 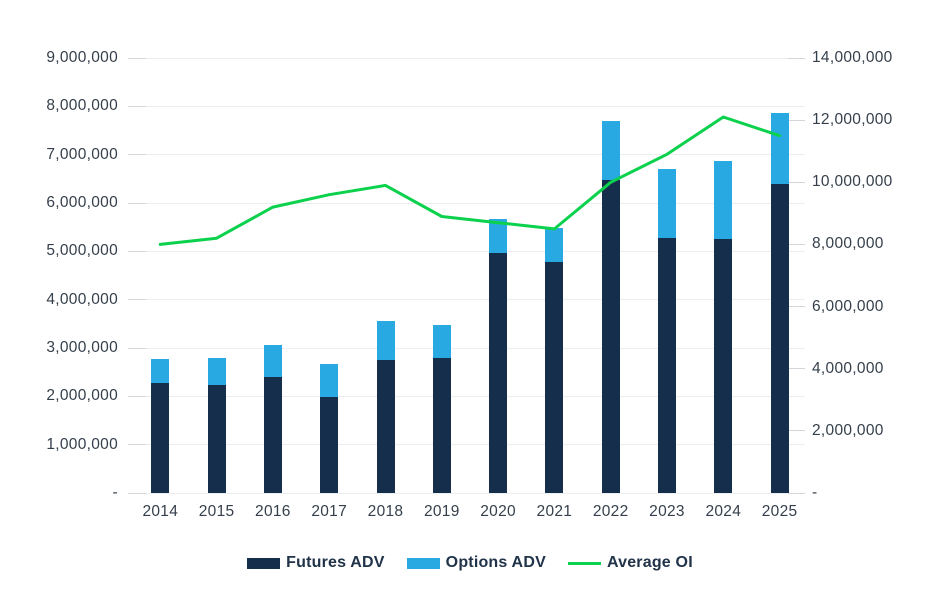 I want to click on left-axis-label: 8,000,000, so click(x=82, y=106).